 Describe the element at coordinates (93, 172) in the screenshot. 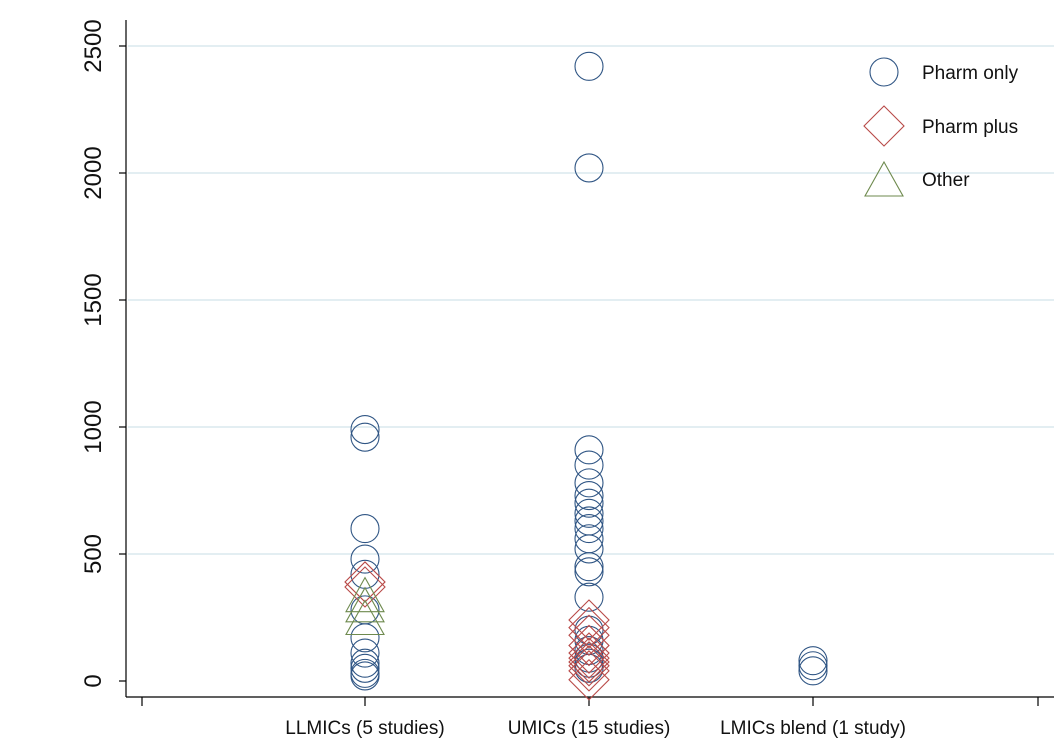

I see `y-tick-label: 2000` at that location.